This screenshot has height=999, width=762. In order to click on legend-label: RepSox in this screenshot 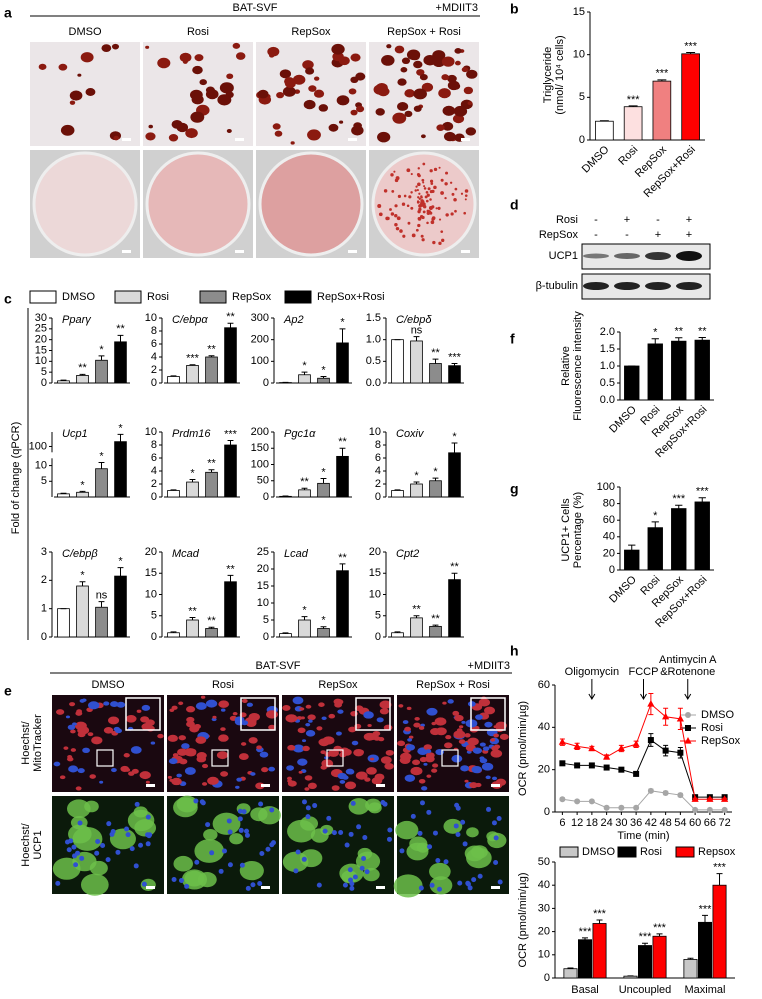, I will do `click(721, 741)`.